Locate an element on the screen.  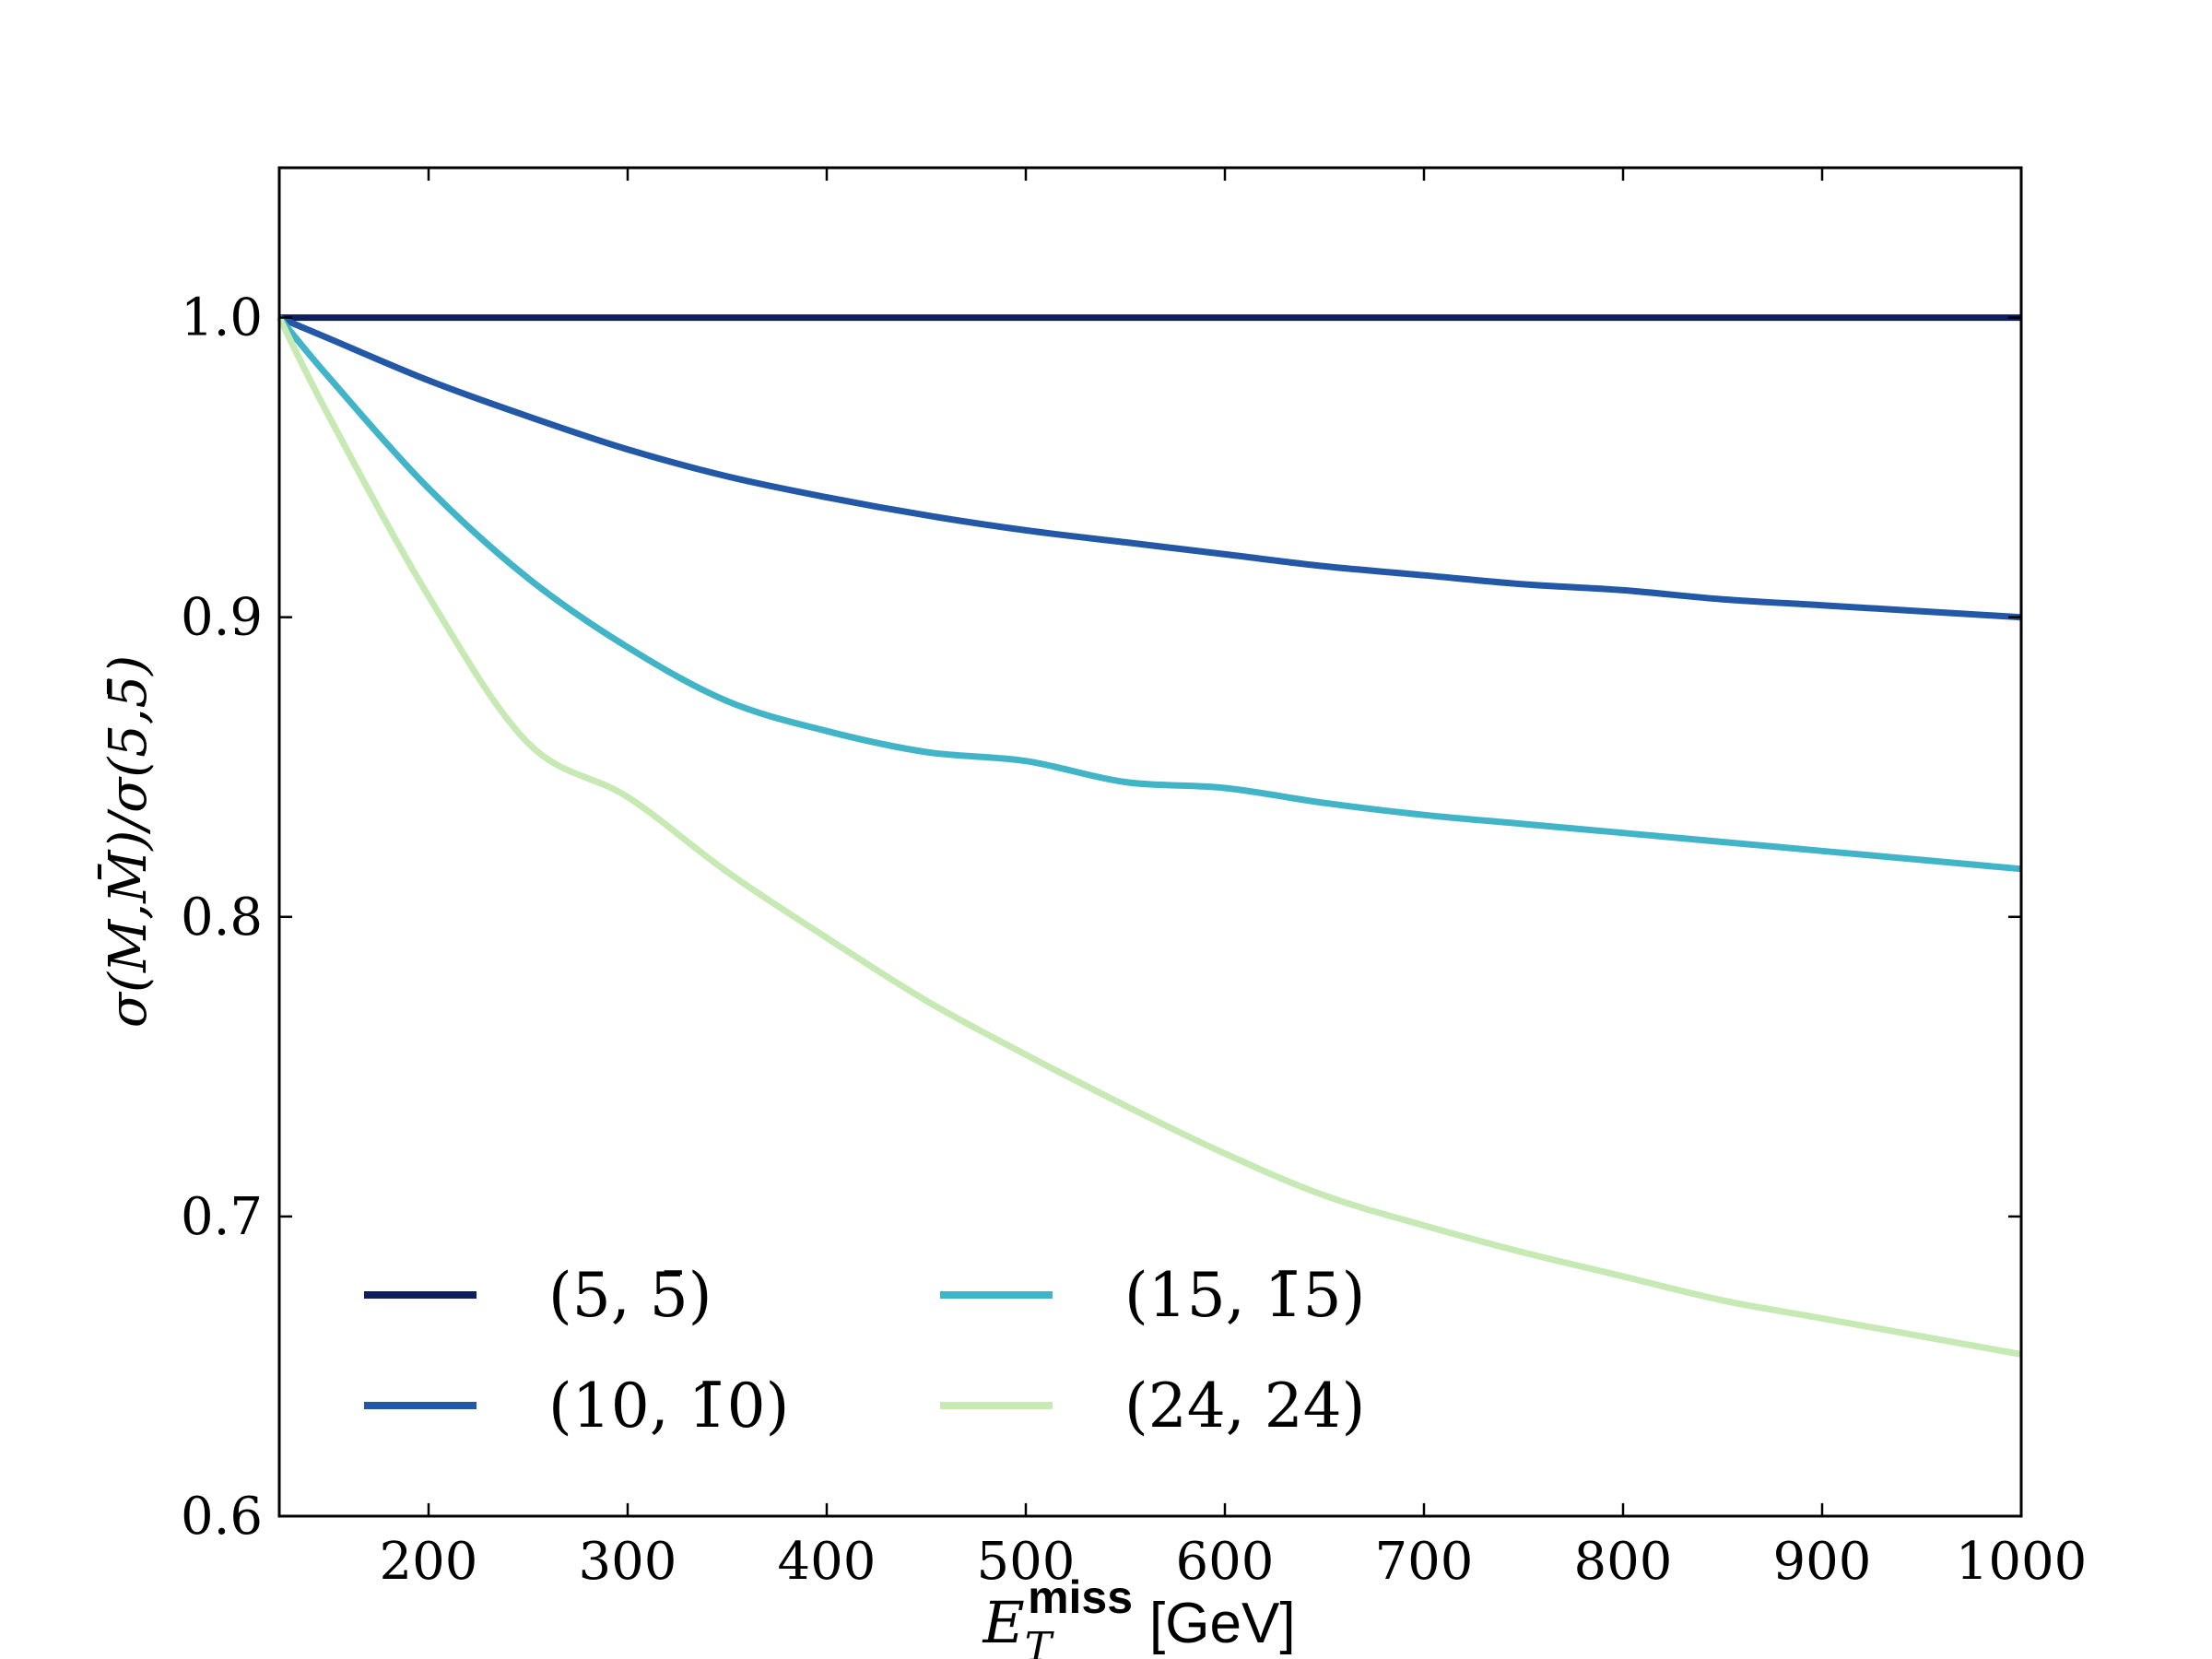
x-tick-label: 800 is located at coordinates (1623, 1562).